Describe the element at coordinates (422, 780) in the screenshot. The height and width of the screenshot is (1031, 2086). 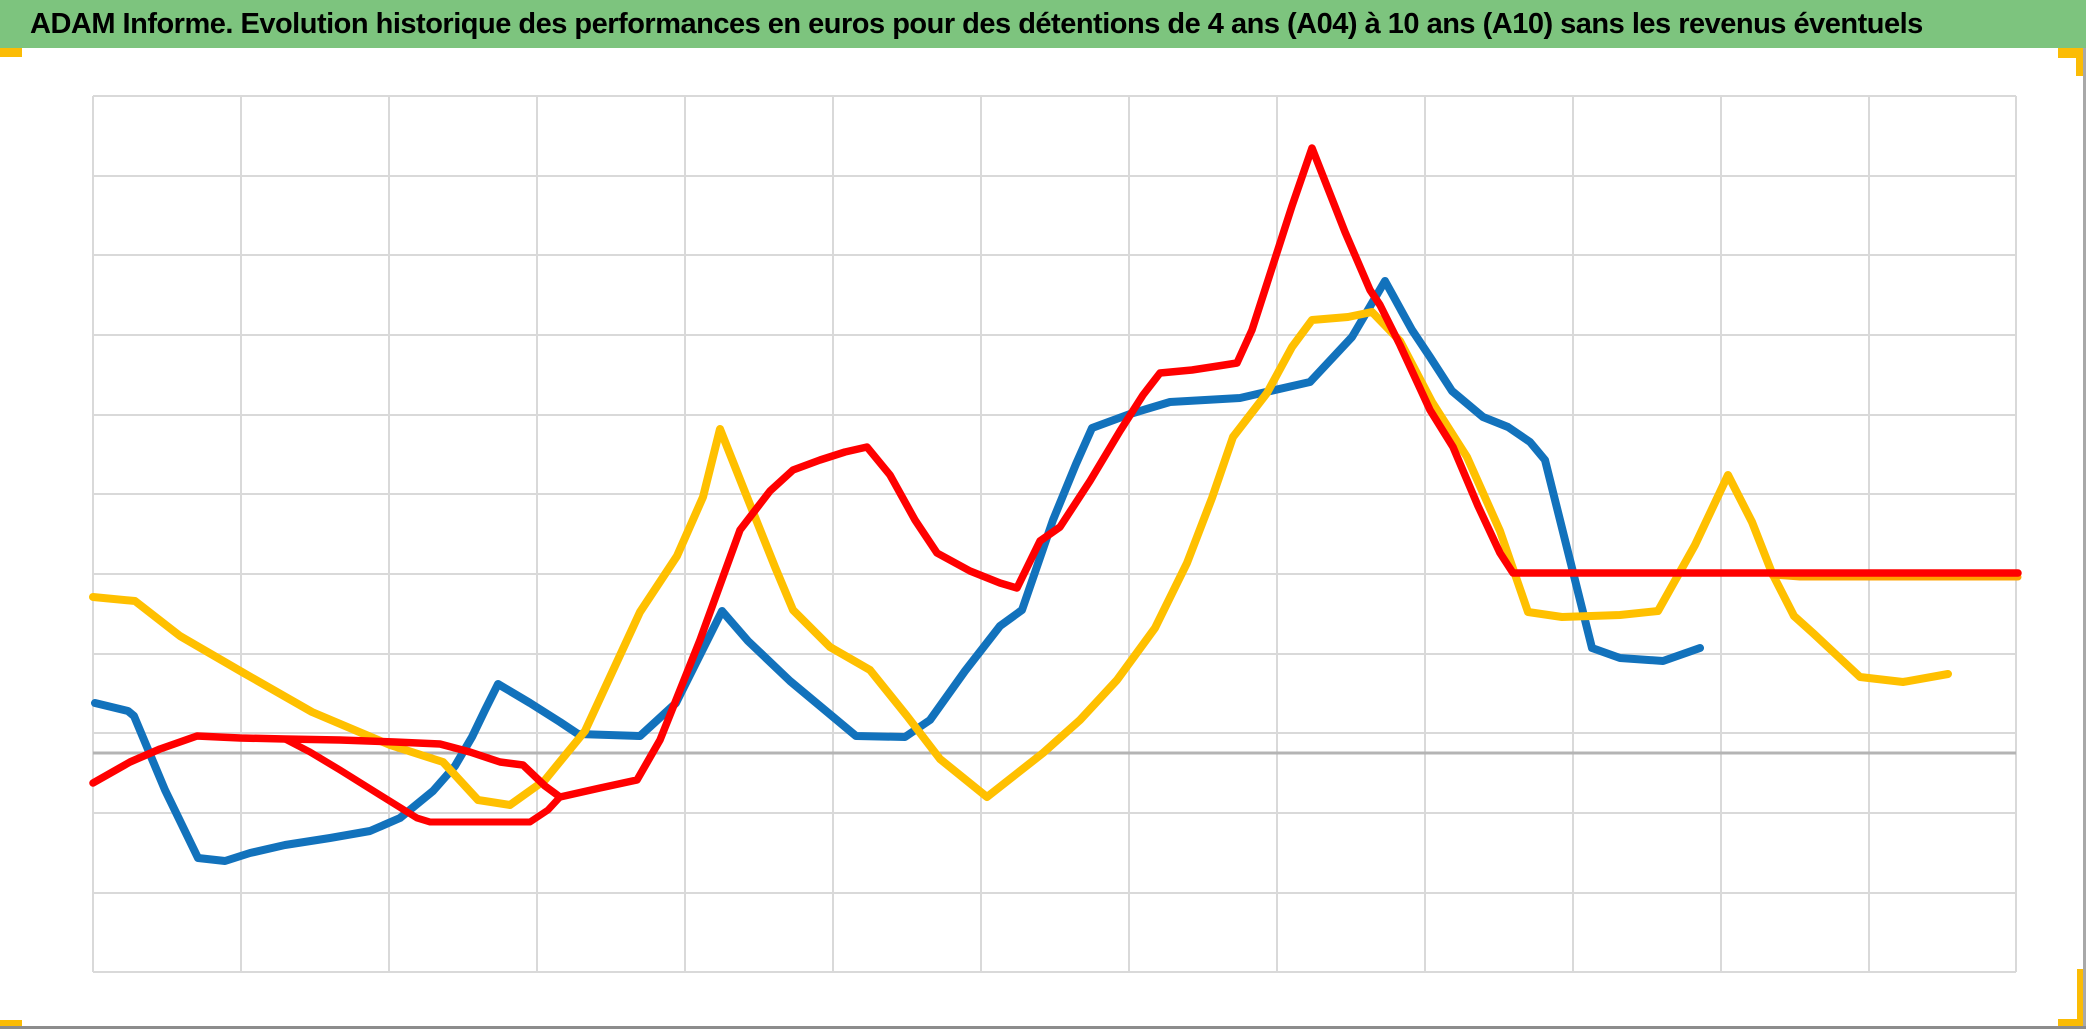
I see `series-red-low-branch-line` at that location.